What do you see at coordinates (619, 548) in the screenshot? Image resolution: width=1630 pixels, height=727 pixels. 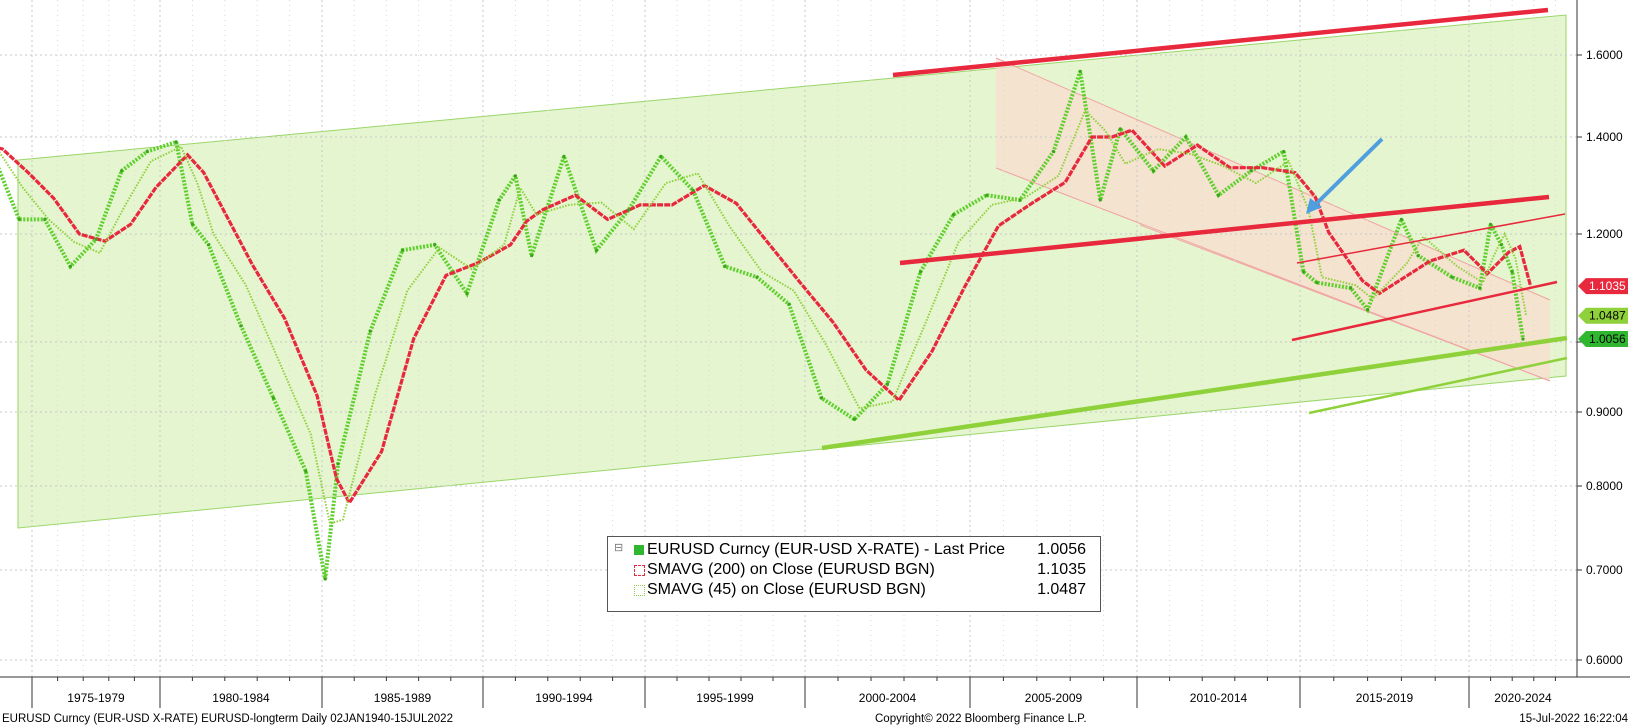 I see `legend-collapse-icon: ⊟` at bounding box center [619, 548].